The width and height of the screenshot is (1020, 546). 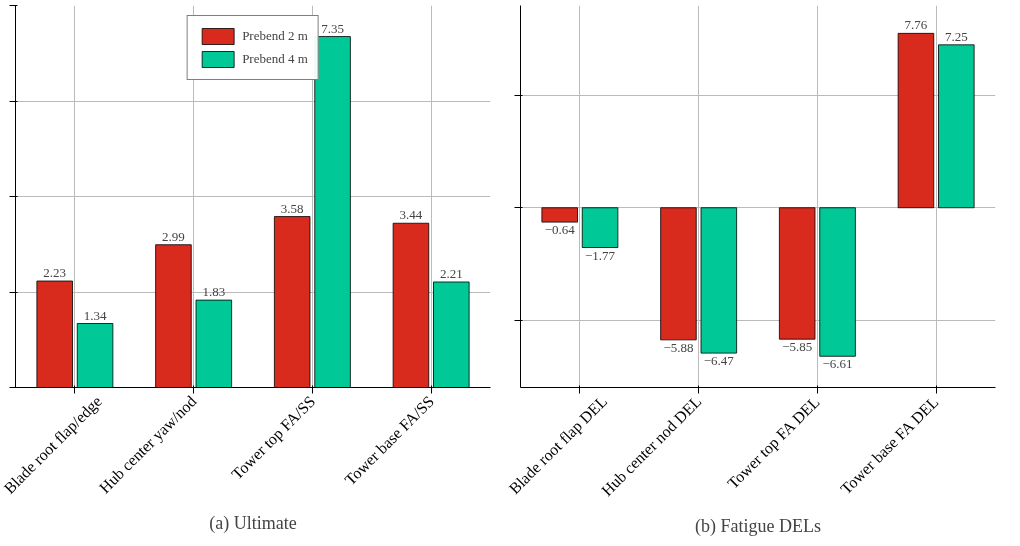 I want to click on data-label: 3.58, so click(x=292, y=208).